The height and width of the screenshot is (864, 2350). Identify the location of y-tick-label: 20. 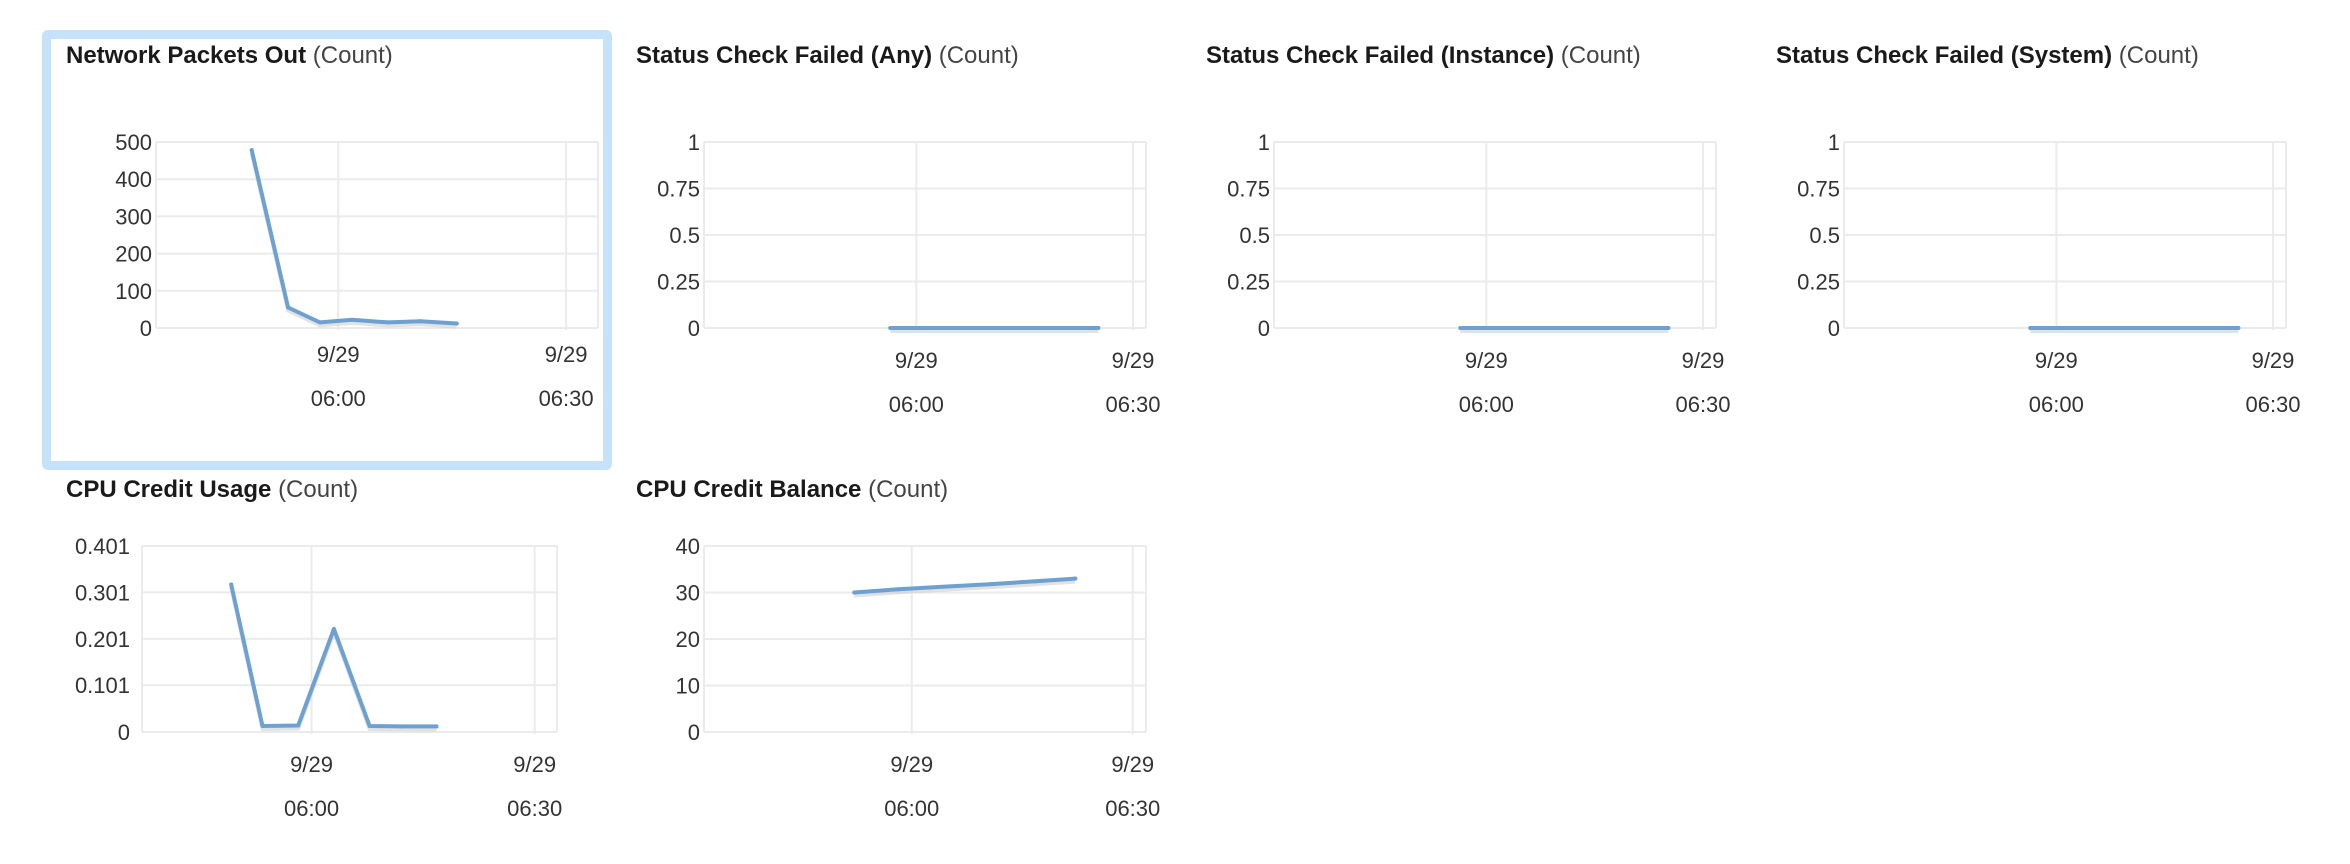
(688, 639).